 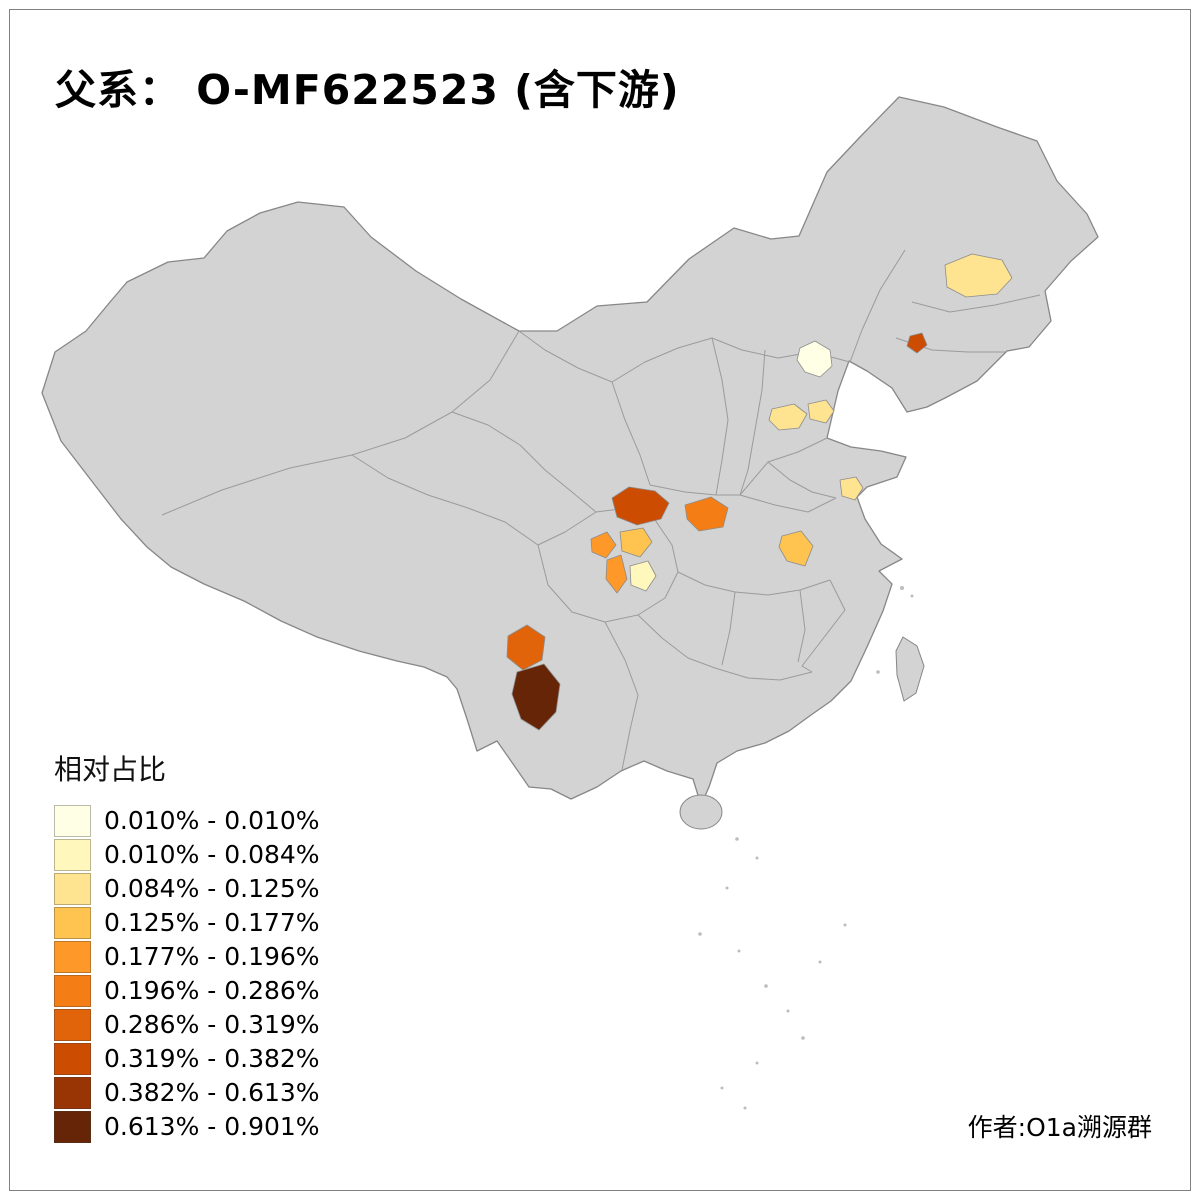 What do you see at coordinates (212, 1092) in the screenshot?
I see `legend-label: 0.382% - 0.613%` at bounding box center [212, 1092].